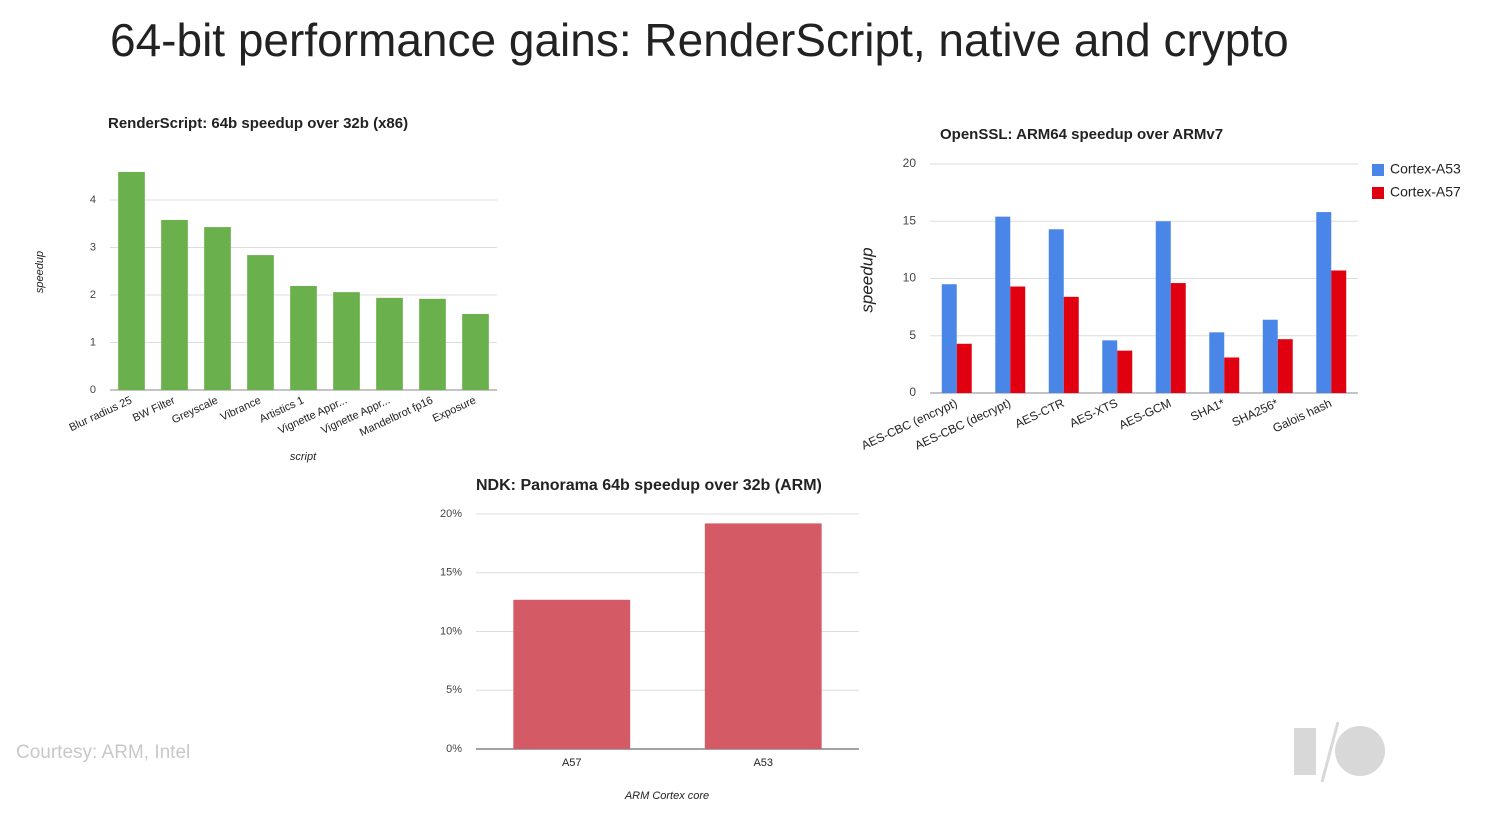 This screenshot has width=1494, height=814. Describe the element at coordinates (1207, 410) in the screenshot. I see `x-tick-label: SHA1*` at that location.